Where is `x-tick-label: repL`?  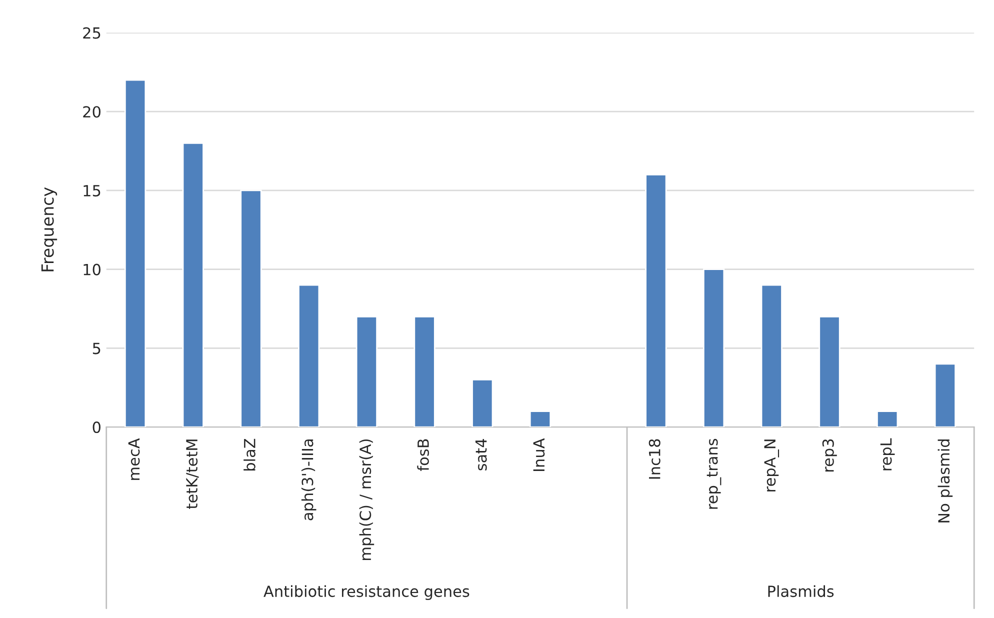
x-tick-label: repL is located at coordinates (887, 454).